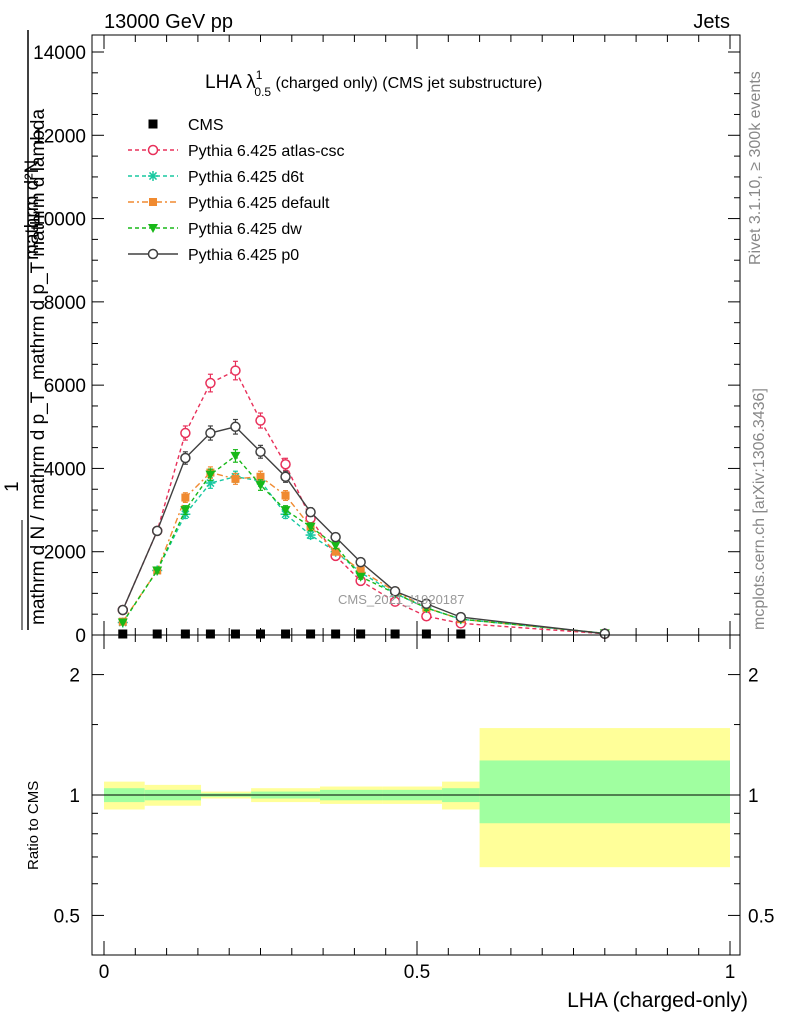  What do you see at coordinates (417, 972) in the screenshot?
I see `ratio-xtick-label: 0.5` at bounding box center [417, 972].